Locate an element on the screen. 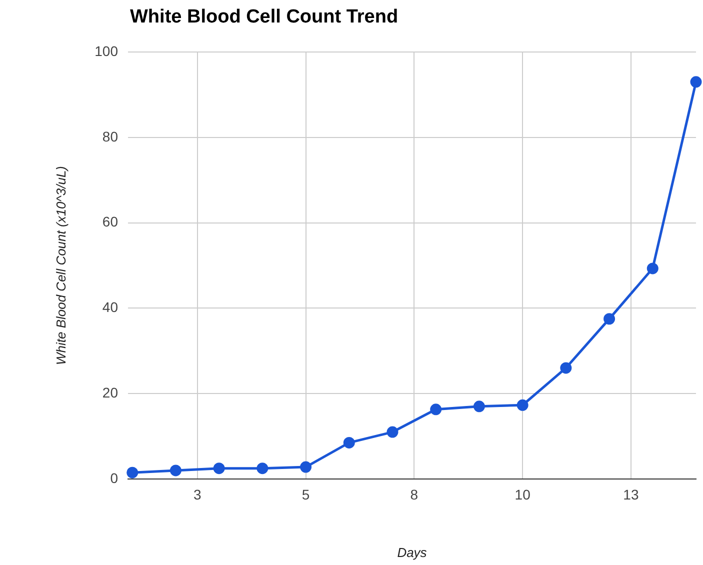 Image resolution: width=703 pixels, height=565 pixels. y-tick-label: 40 is located at coordinates (110, 307).